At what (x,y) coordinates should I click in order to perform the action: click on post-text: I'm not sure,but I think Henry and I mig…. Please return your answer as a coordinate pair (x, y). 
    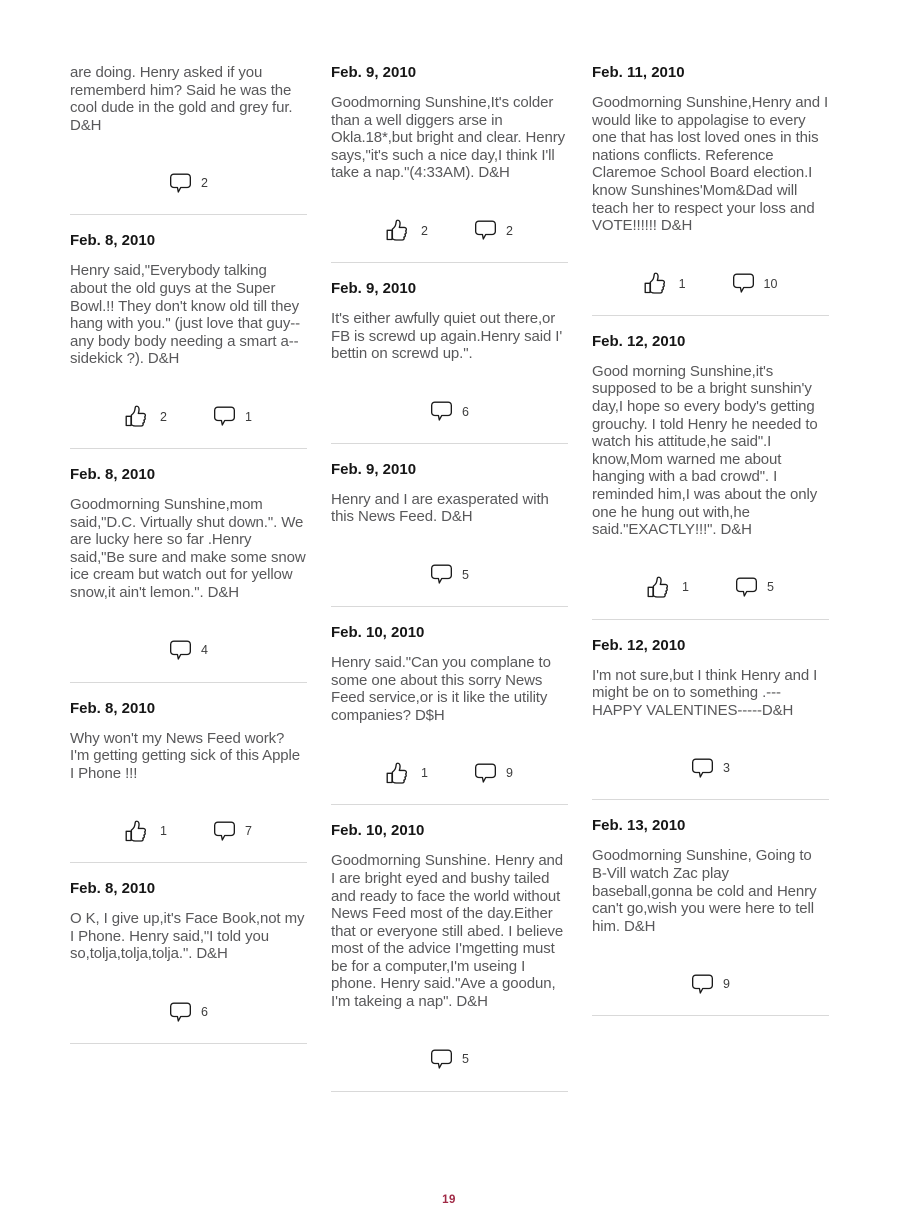
    Looking at the image, I should click on (705, 692).